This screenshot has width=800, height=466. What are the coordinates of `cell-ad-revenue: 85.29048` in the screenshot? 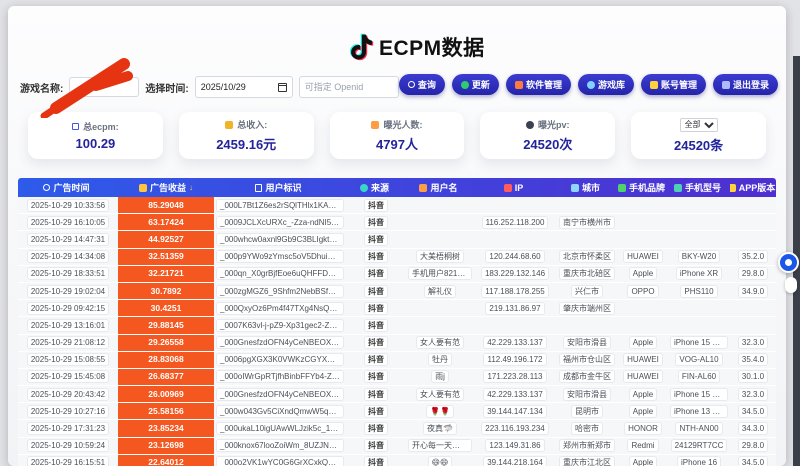 It's located at (166, 205).